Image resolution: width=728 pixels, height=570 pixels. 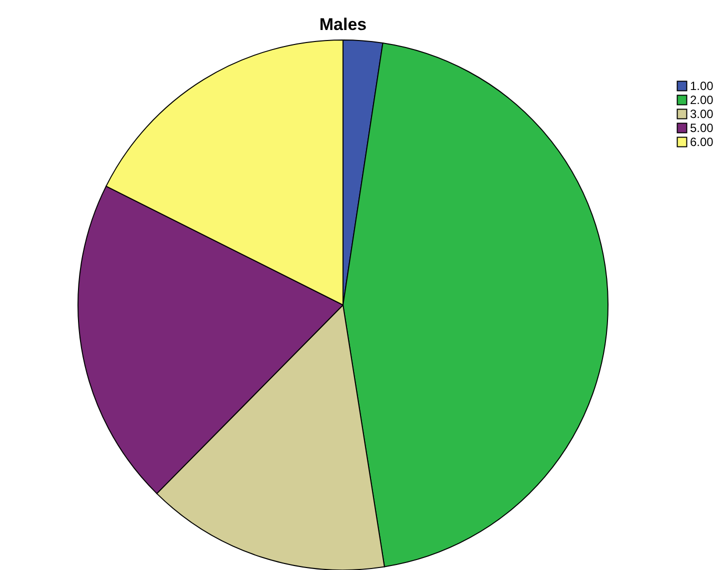 What do you see at coordinates (702, 100) in the screenshot?
I see `legend-label: 2.00` at bounding box center [702, 100].